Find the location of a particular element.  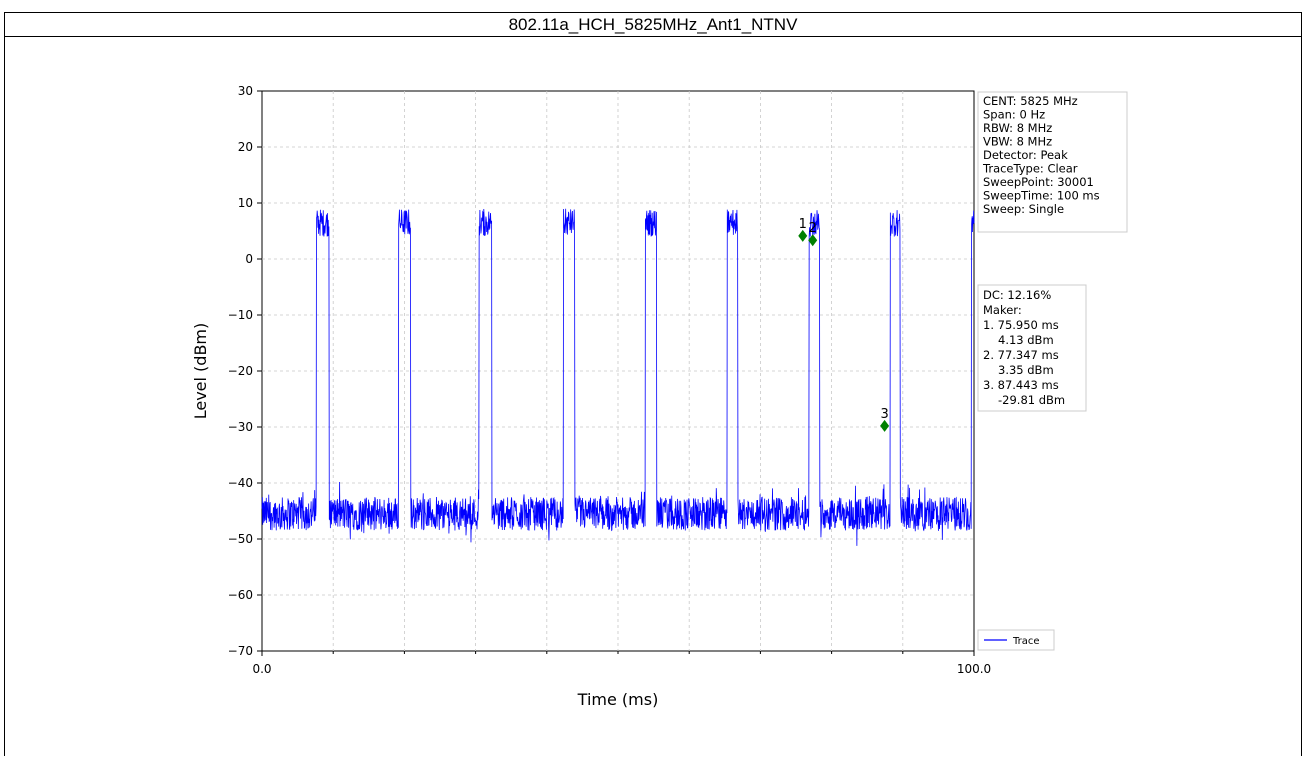

info-line: RBW: 8 MHz is located at coordinates (1017, 128).